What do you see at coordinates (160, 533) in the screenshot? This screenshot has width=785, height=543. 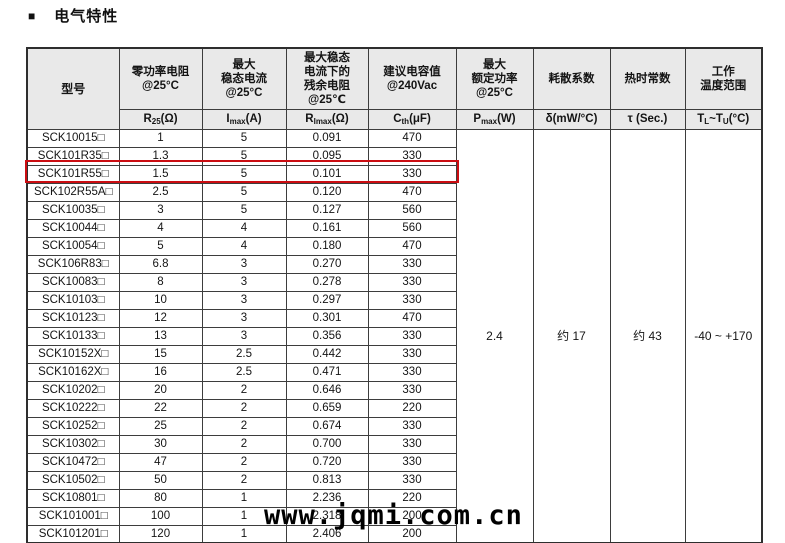 I see `cell-r25: 120` at bounding box center [160, 533].